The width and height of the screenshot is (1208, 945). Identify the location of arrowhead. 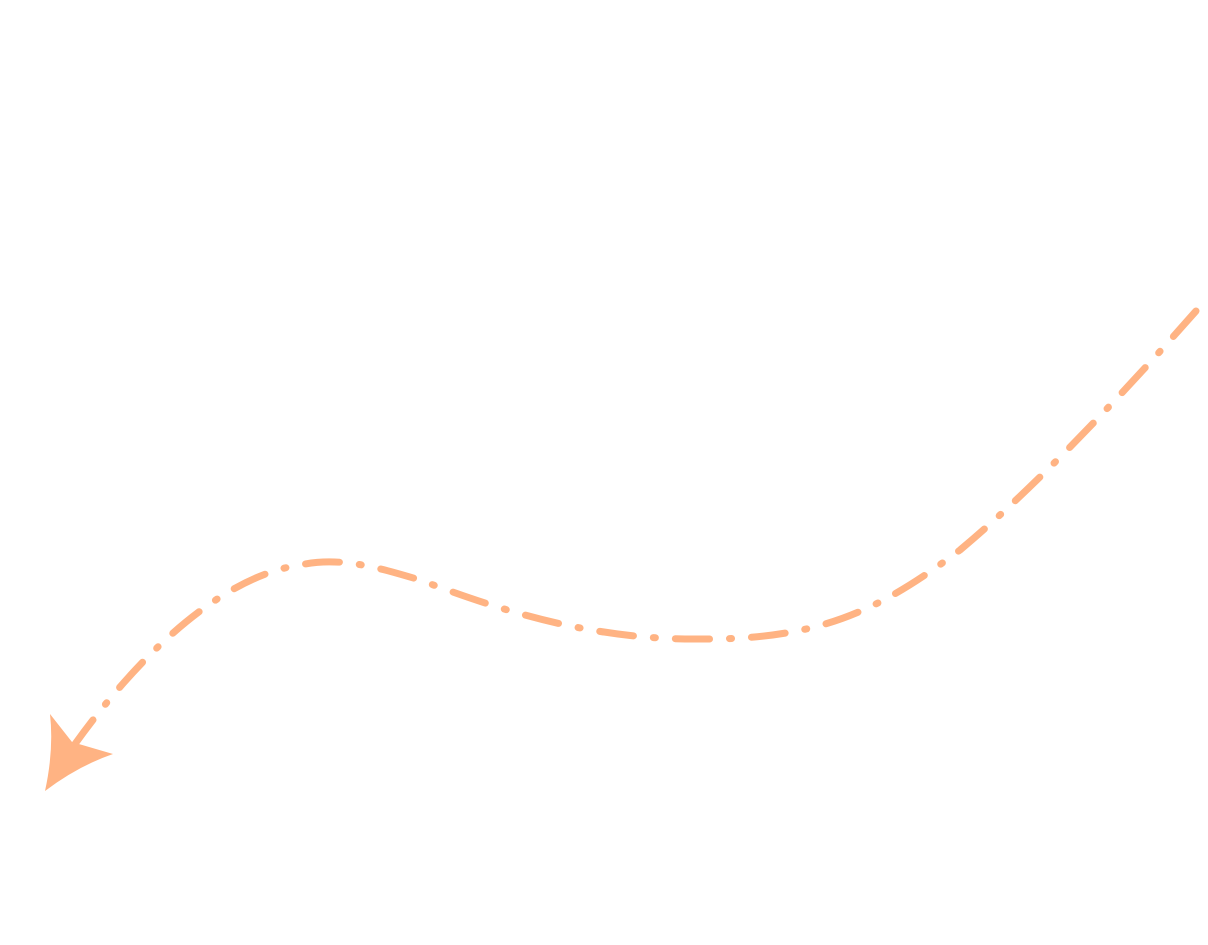
(79, 752).